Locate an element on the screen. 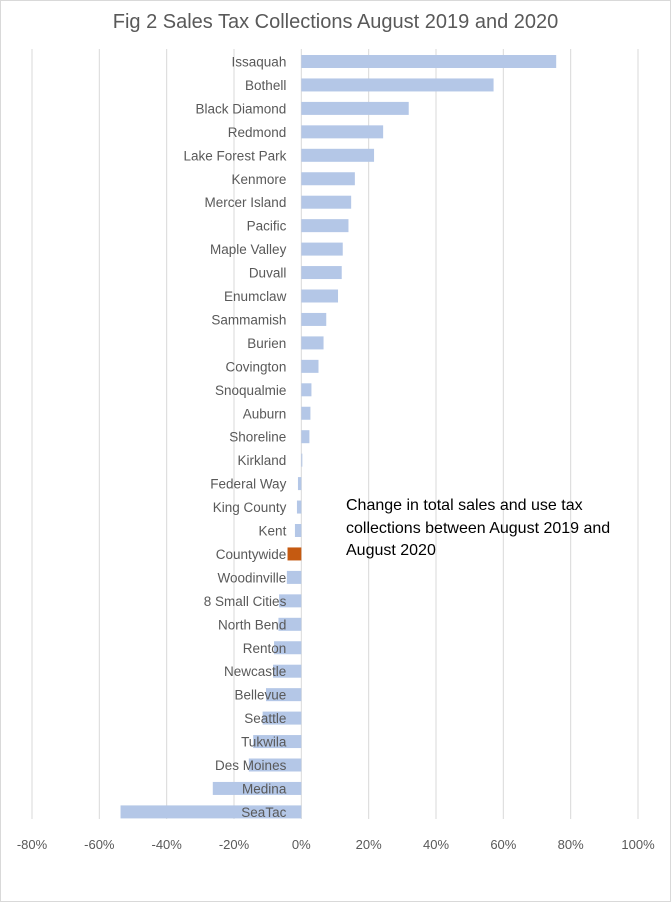 The height and width of the screenshot is (902, 671). category-label: Tukwila is located at coordinates (264, 742).